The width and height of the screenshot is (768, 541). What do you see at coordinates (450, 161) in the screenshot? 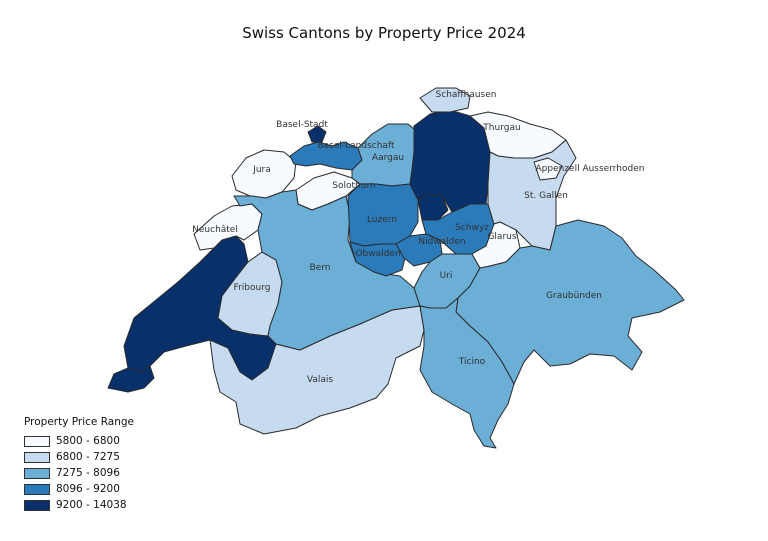
I see `canton-zurich` at bounding box center [450, 161].